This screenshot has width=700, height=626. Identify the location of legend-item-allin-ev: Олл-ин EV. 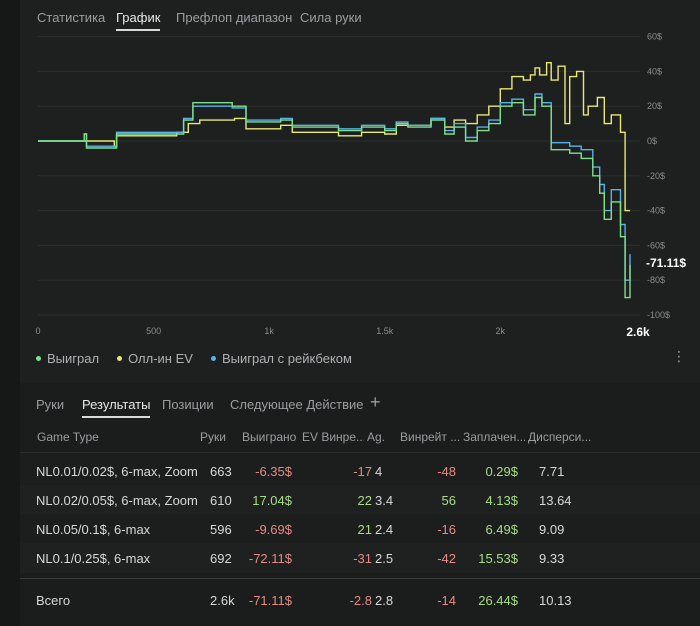
(155, 358).